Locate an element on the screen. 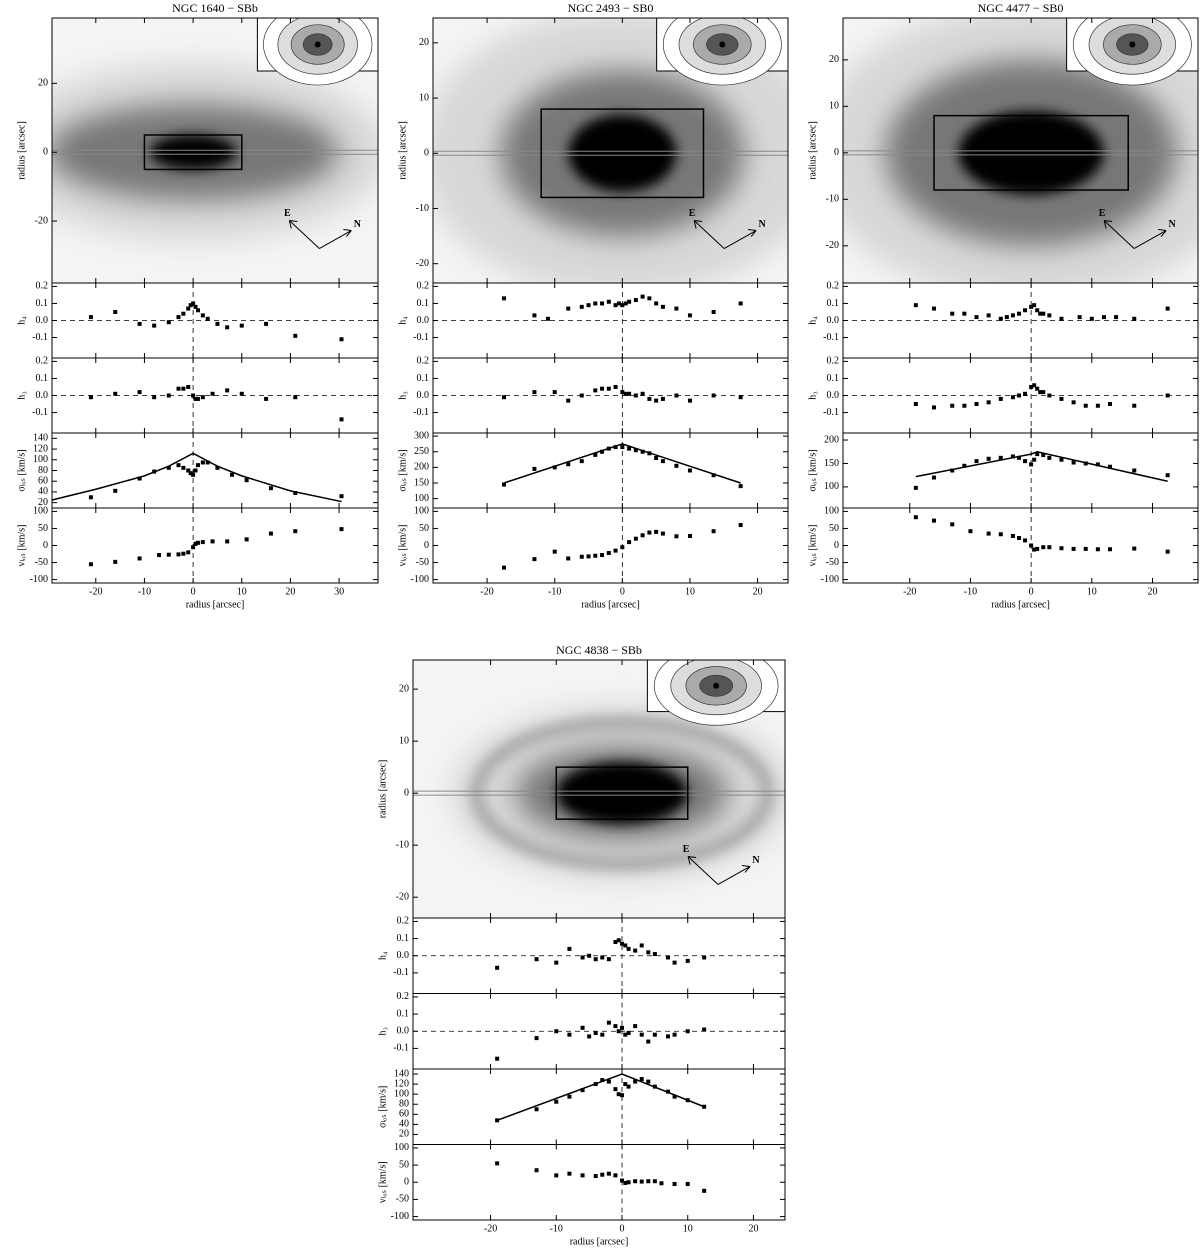 The height and width of the screenshot is (1258, 1200). y-tick-label: 10 is located at coordinates (834, 106).